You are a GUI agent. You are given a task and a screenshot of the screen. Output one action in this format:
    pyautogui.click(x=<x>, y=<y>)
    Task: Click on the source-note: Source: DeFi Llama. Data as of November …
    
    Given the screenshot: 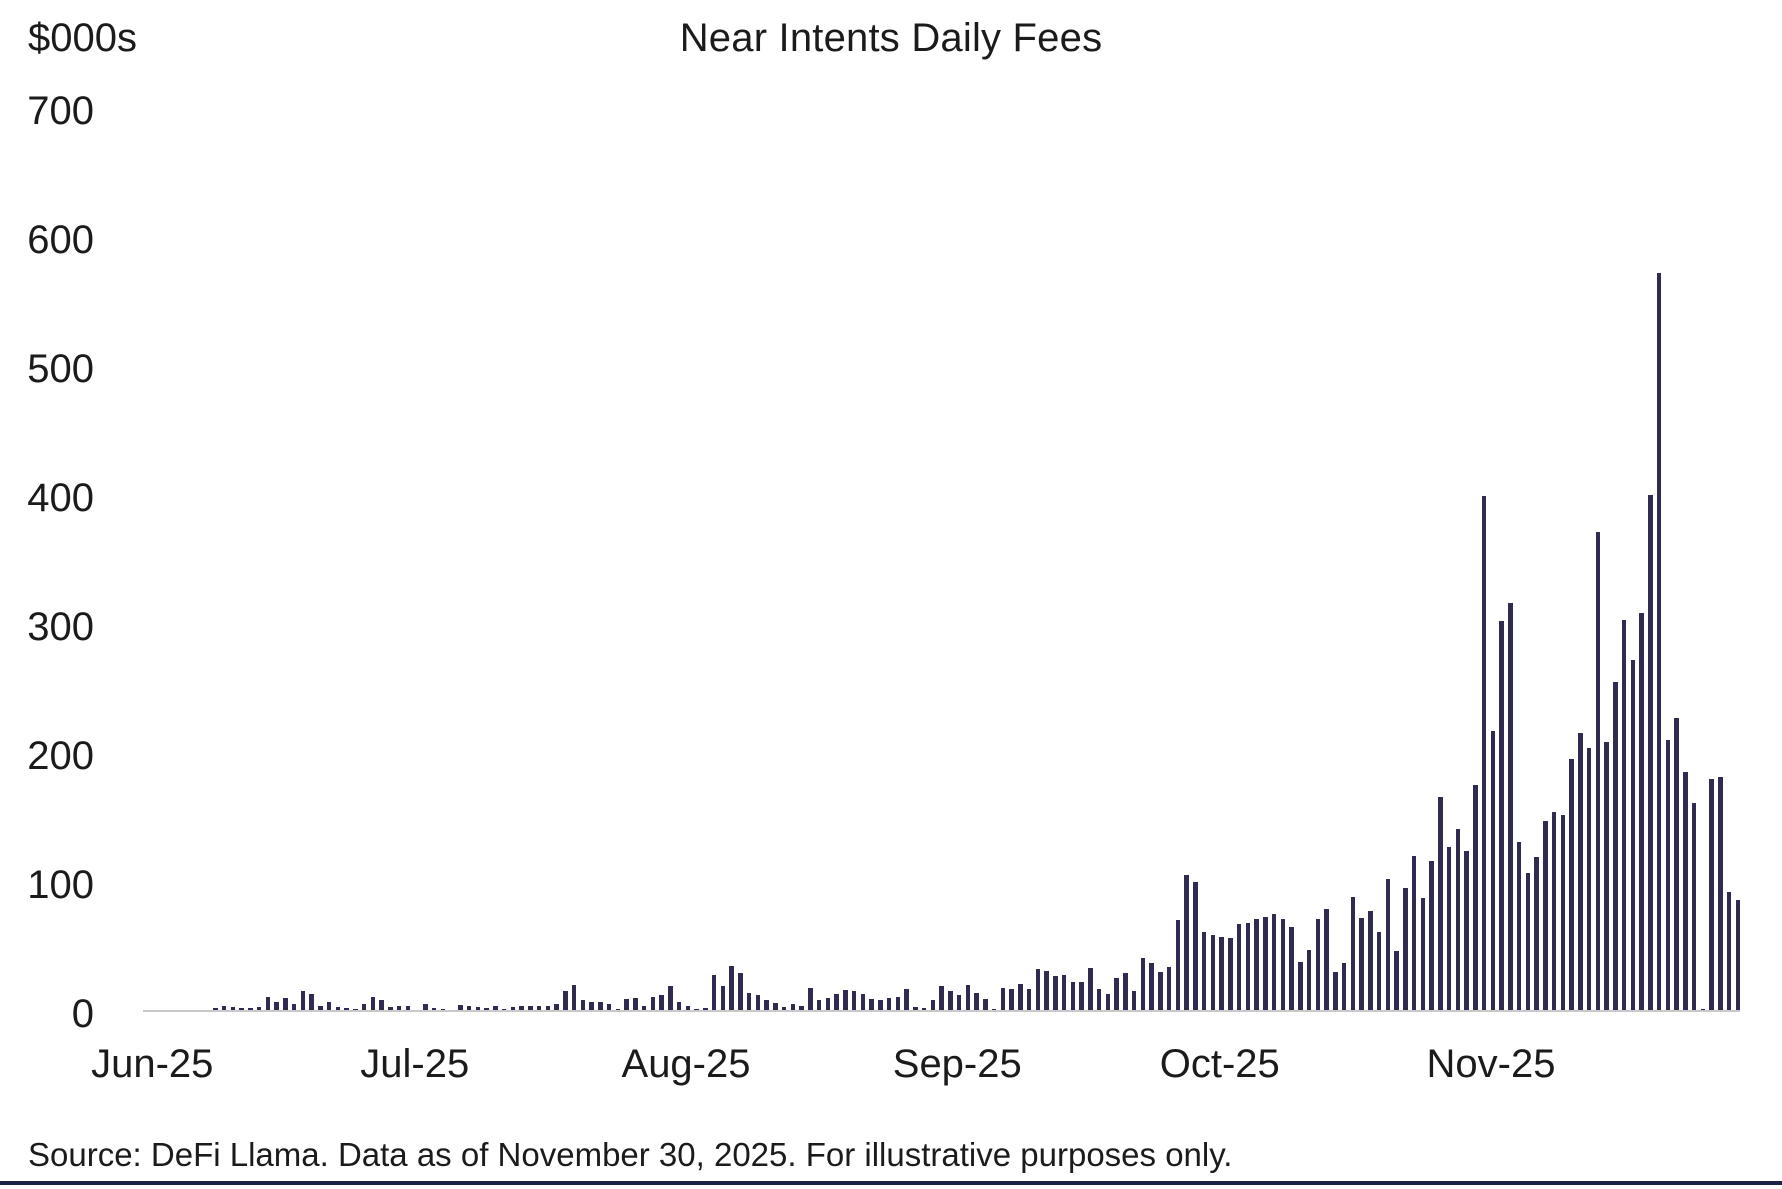 What is the action you would take?
    pyautogui.click(x=630, y=1154)
    